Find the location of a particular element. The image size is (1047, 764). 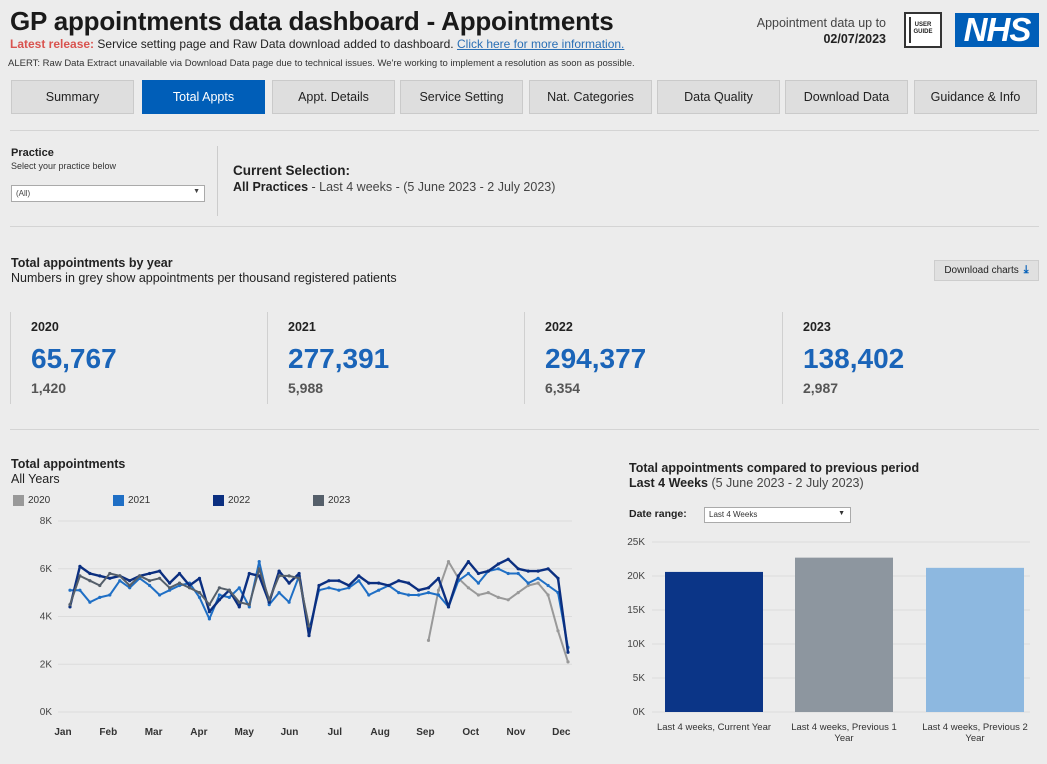

tab-service-setting: Service Setting is located at coordinates (461, 97).